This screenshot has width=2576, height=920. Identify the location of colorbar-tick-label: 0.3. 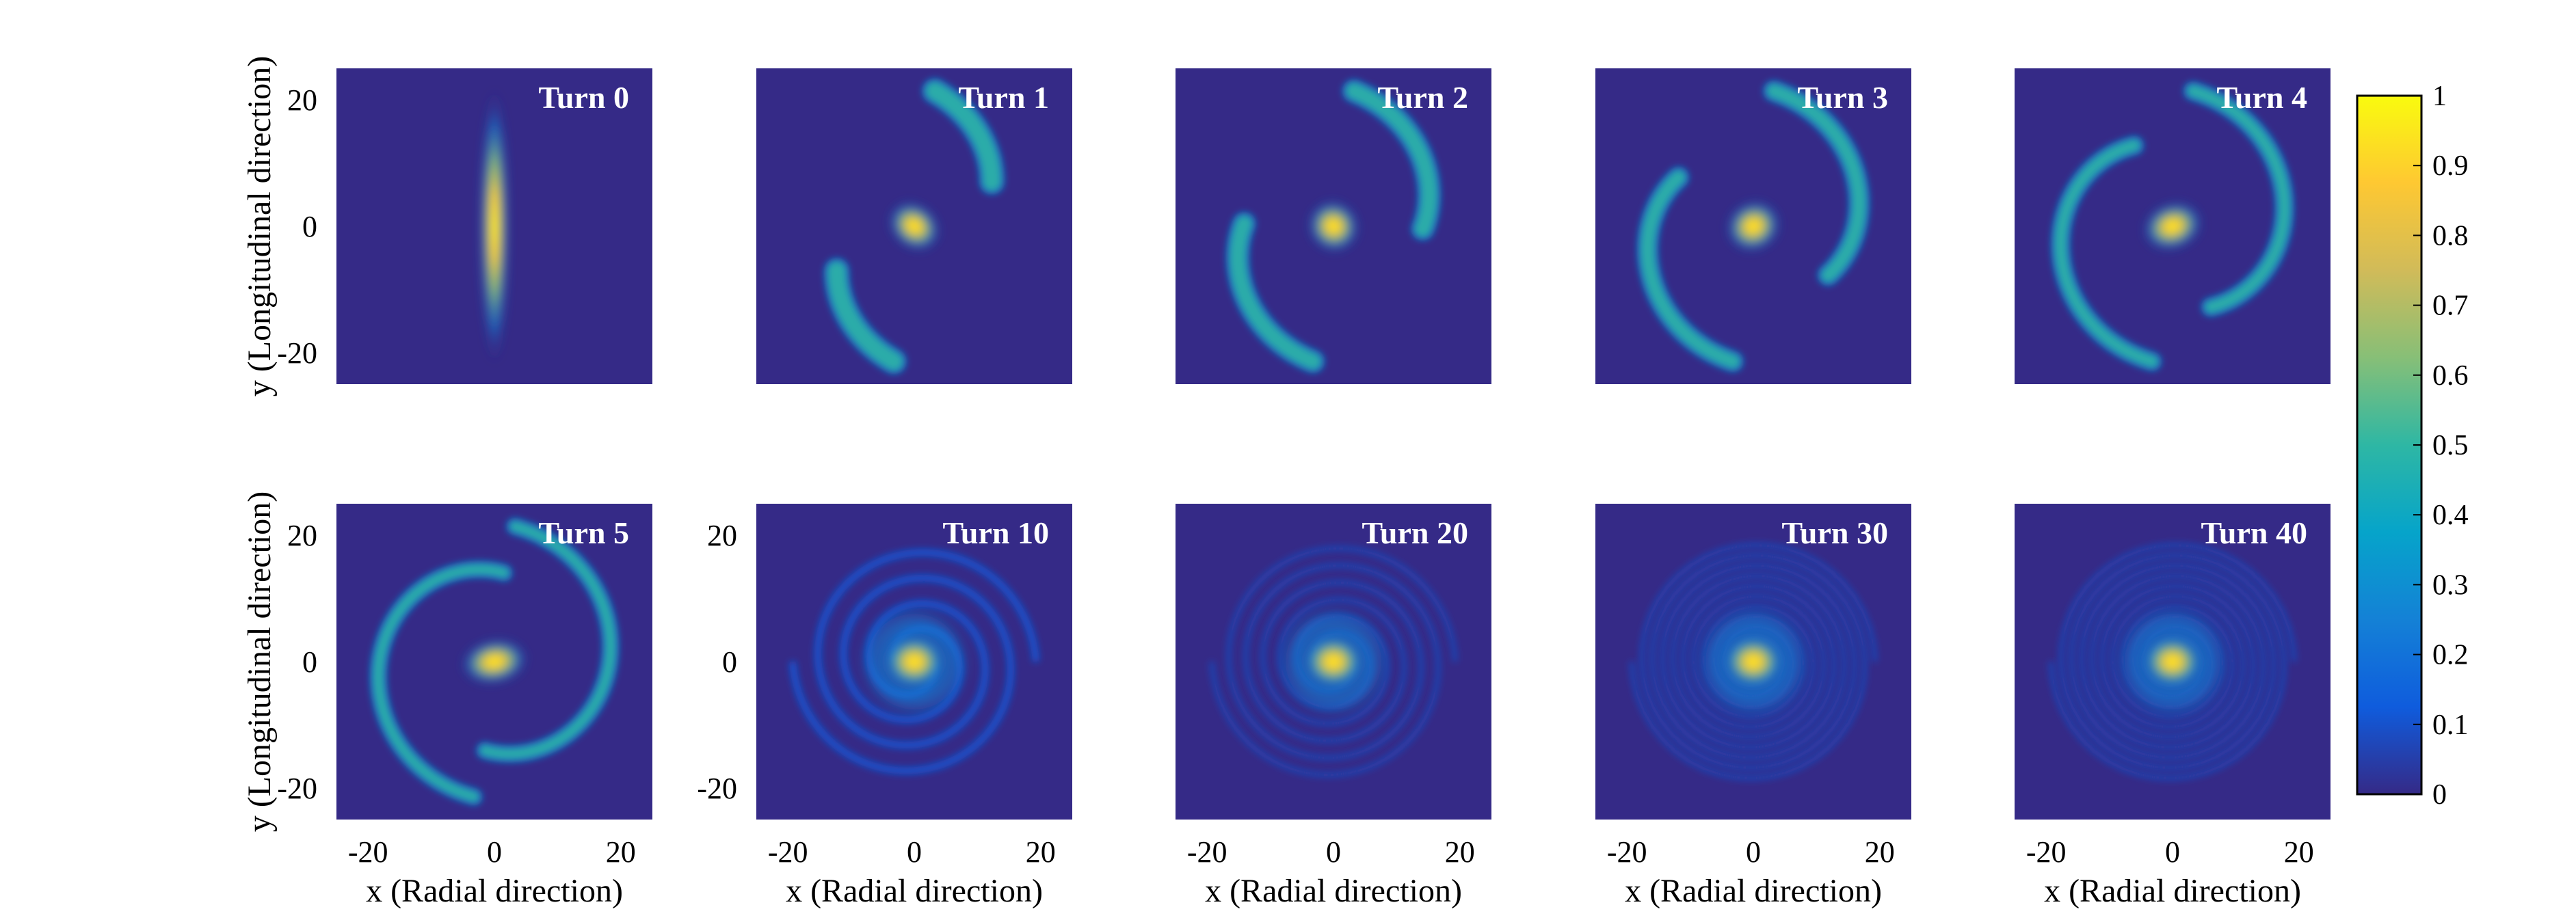
(2450, 585).